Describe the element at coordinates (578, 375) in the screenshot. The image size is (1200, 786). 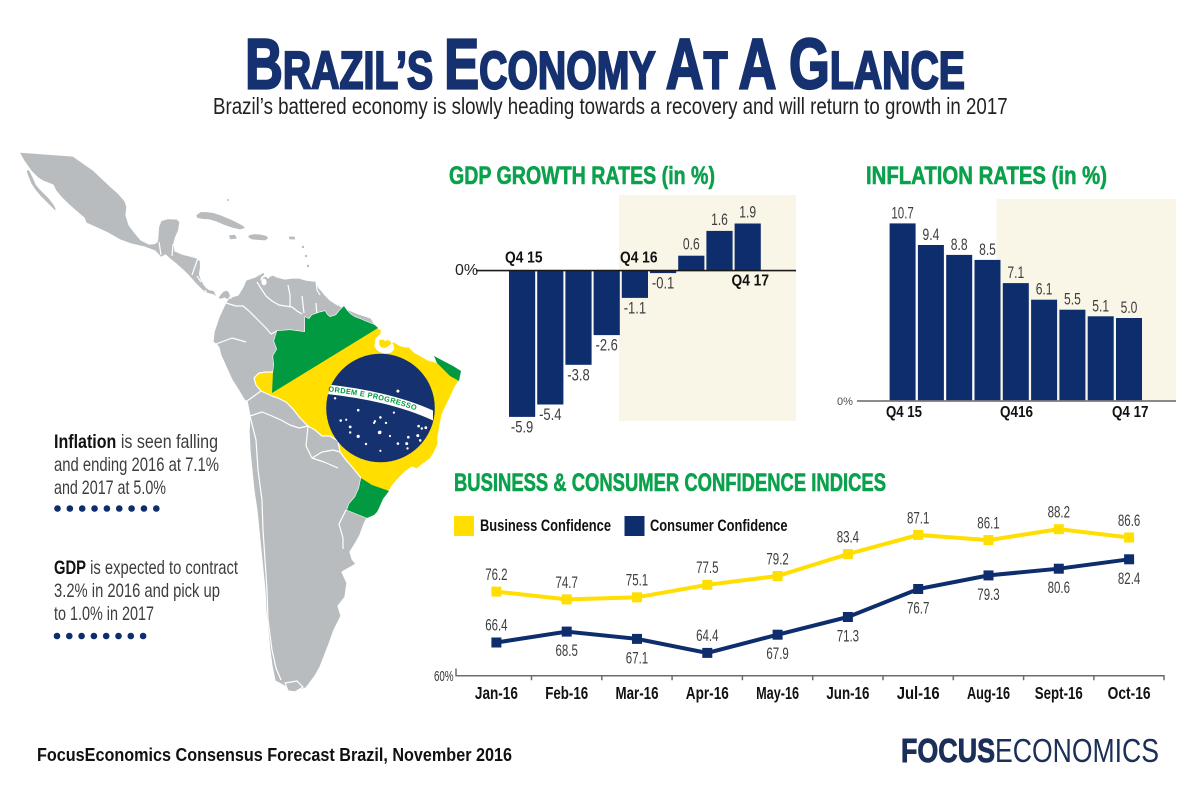
I see `svg-text: -3.8` at that location.